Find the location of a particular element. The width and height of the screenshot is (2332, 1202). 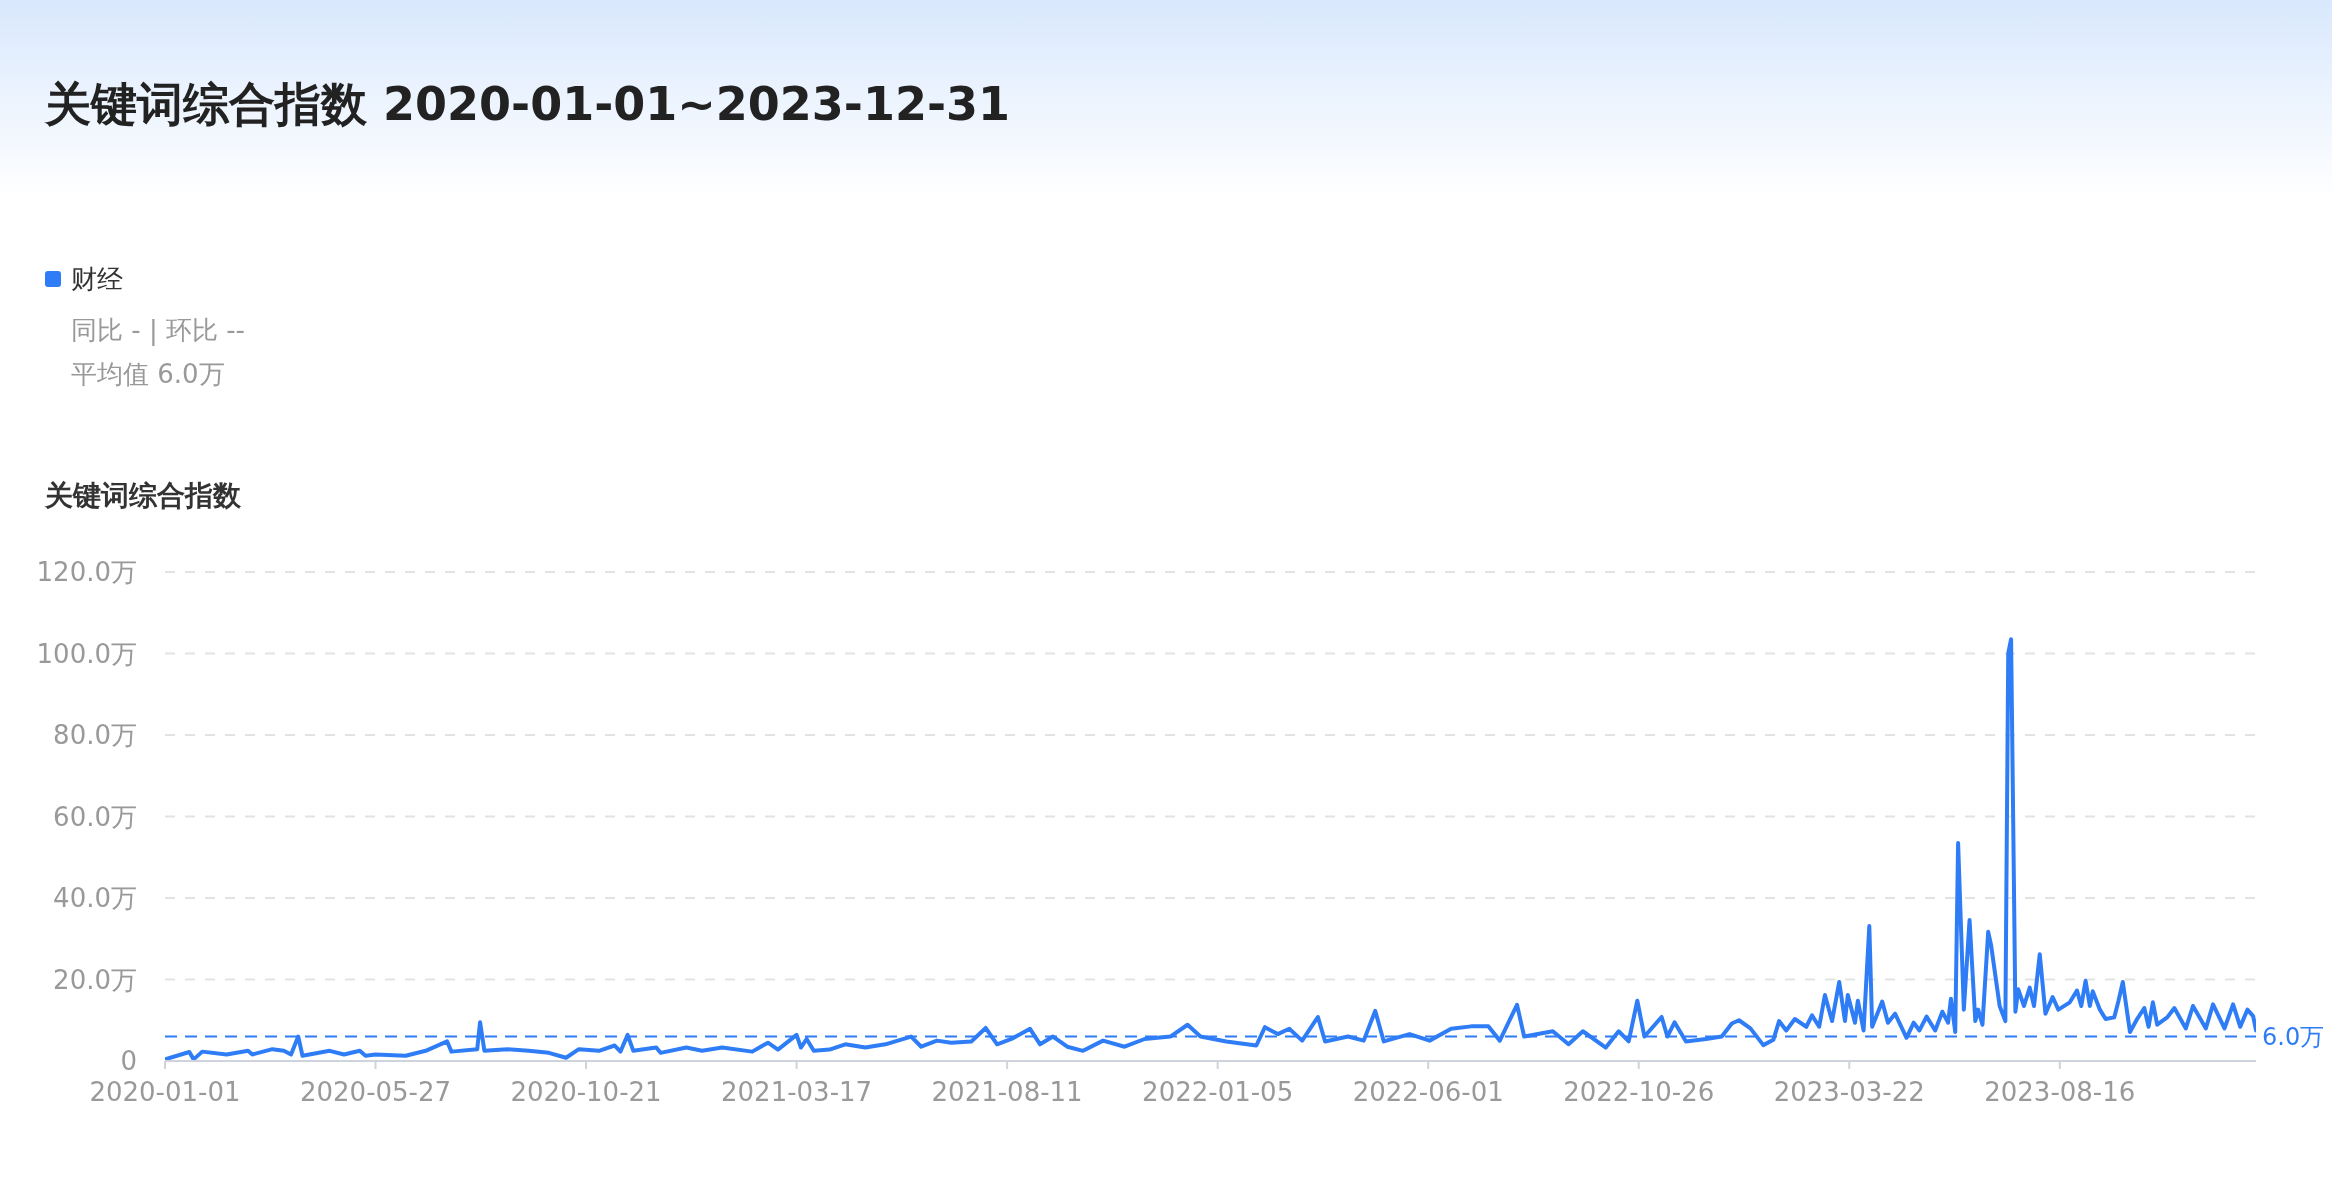

x-tick-label: 2021-08-11 is located at coordinates (1007, 1092).